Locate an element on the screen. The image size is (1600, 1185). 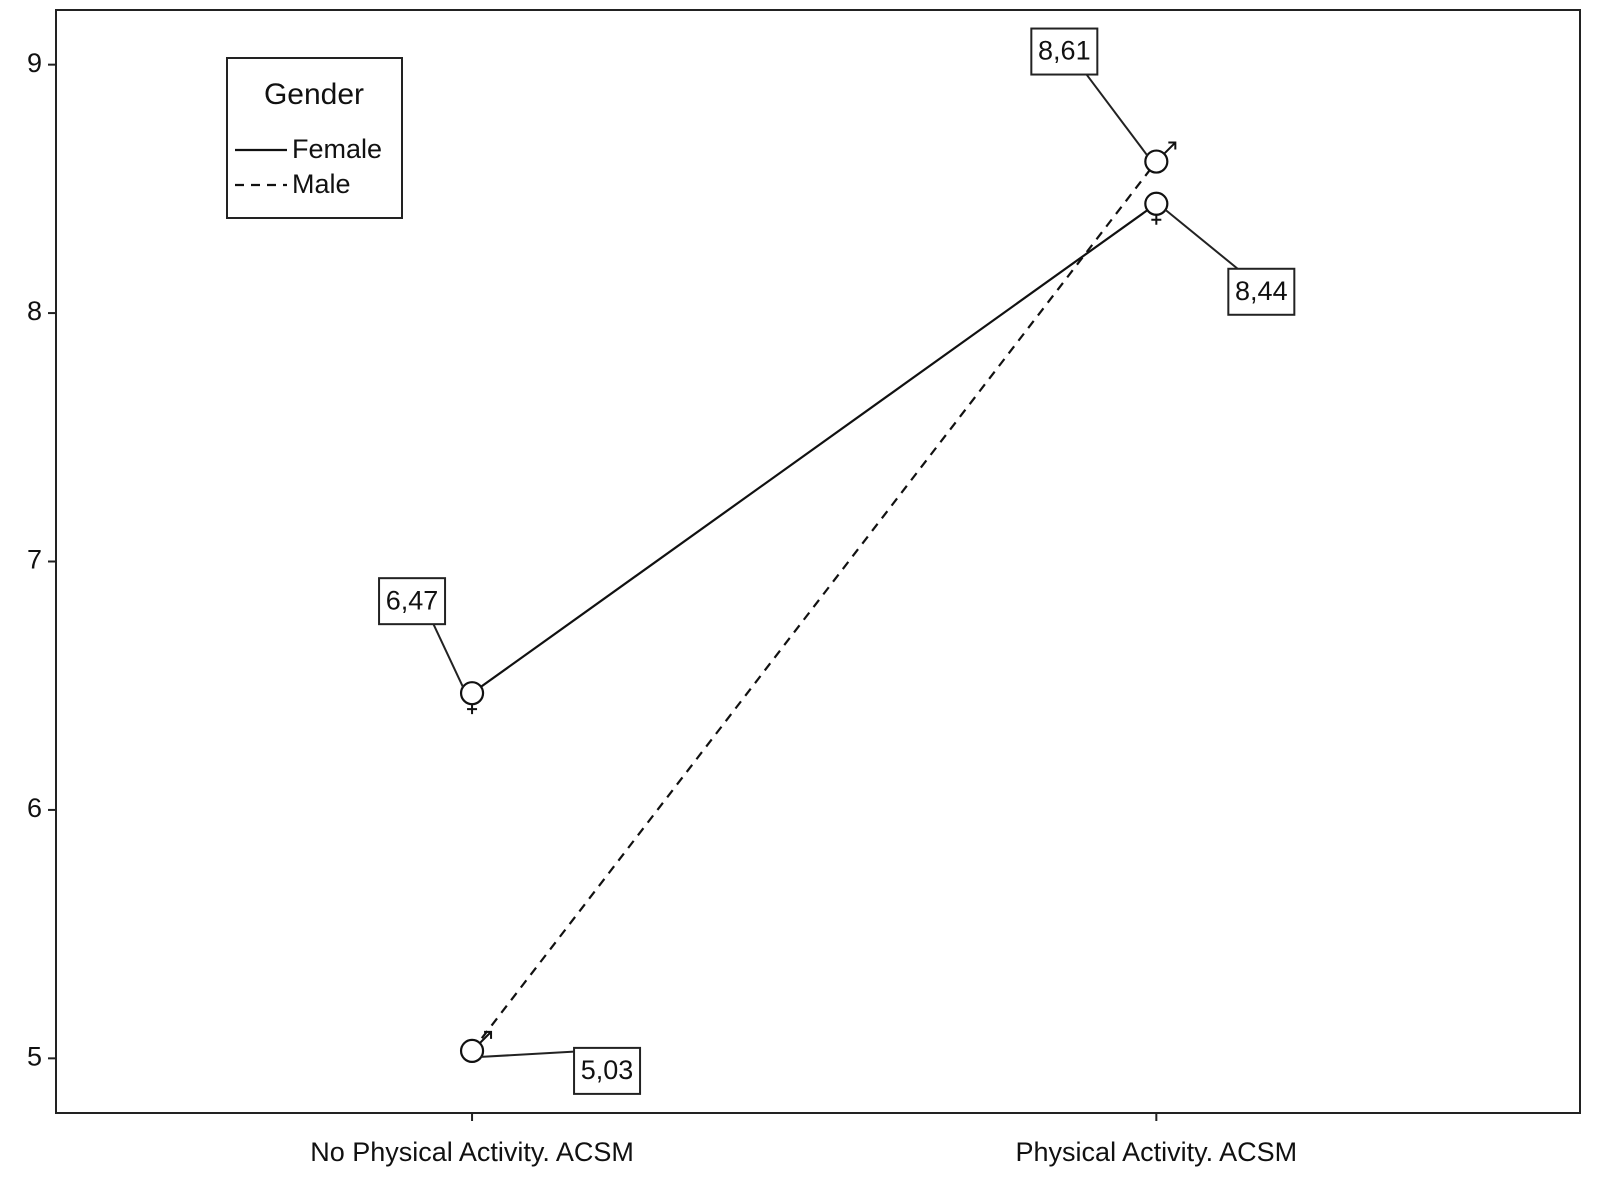
legend-label: Male is located at coordinates (321, 184).